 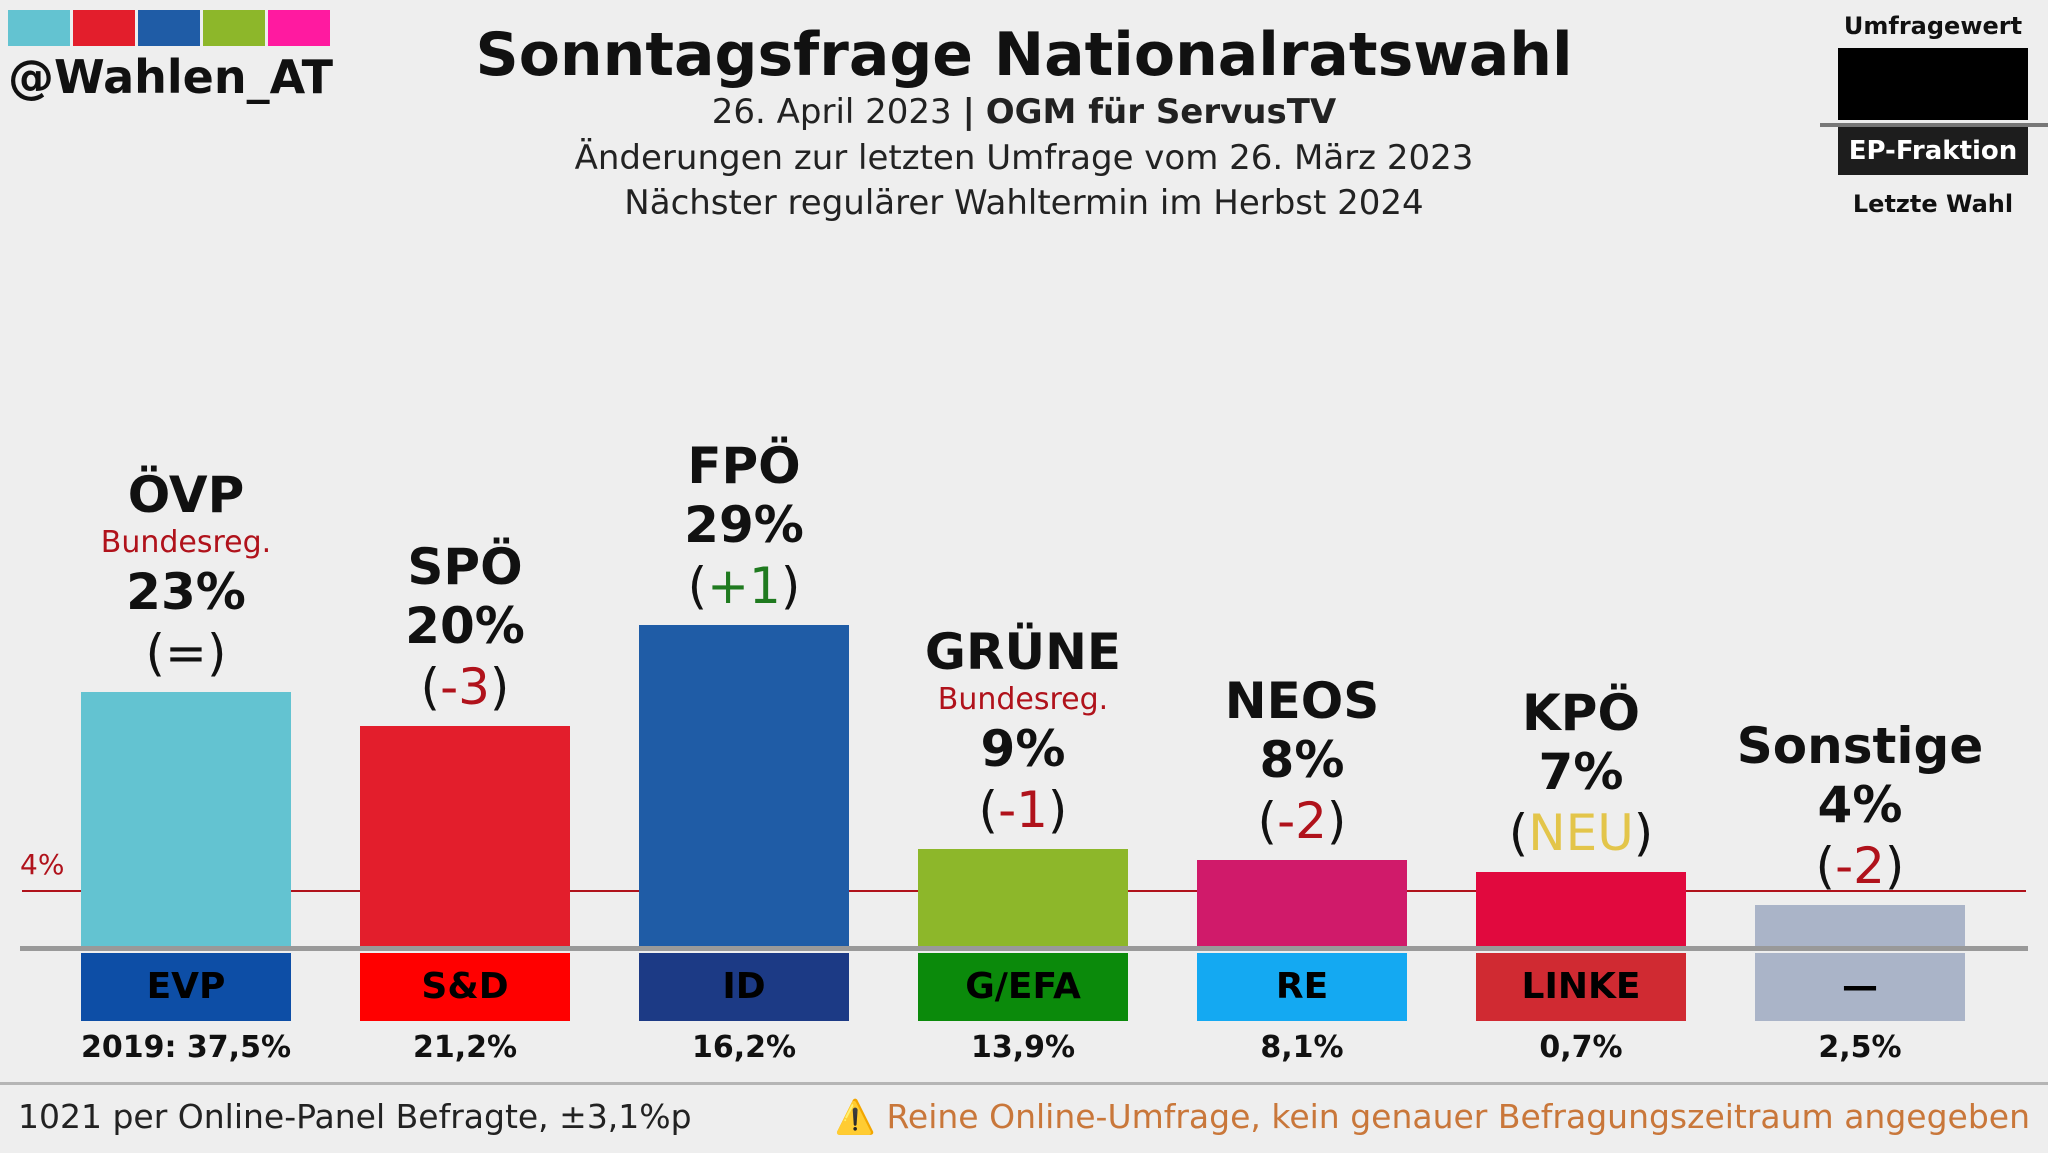 What do you see at coordinates (1302, 1047) in the screenshot?
I see `last-election-label: 8,1%` at bounding box center [1302, 1047].